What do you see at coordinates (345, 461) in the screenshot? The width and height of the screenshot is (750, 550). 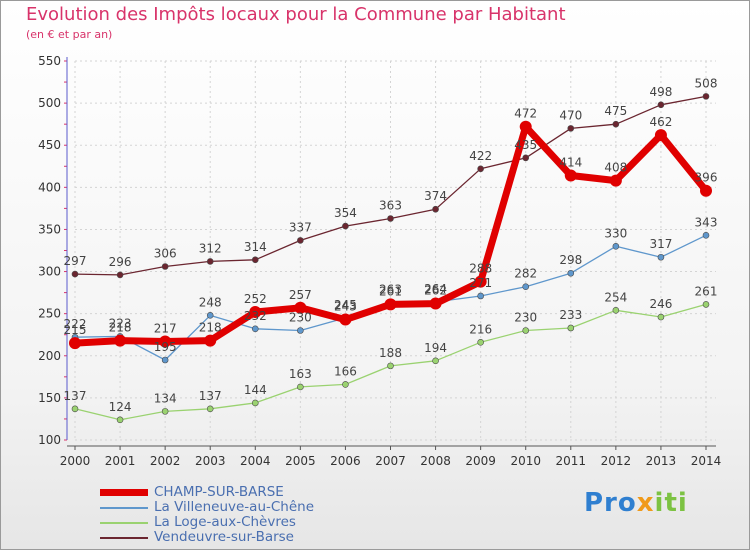 I see `x-tick-label-2006: 2006` at bounding box center [345, 461].